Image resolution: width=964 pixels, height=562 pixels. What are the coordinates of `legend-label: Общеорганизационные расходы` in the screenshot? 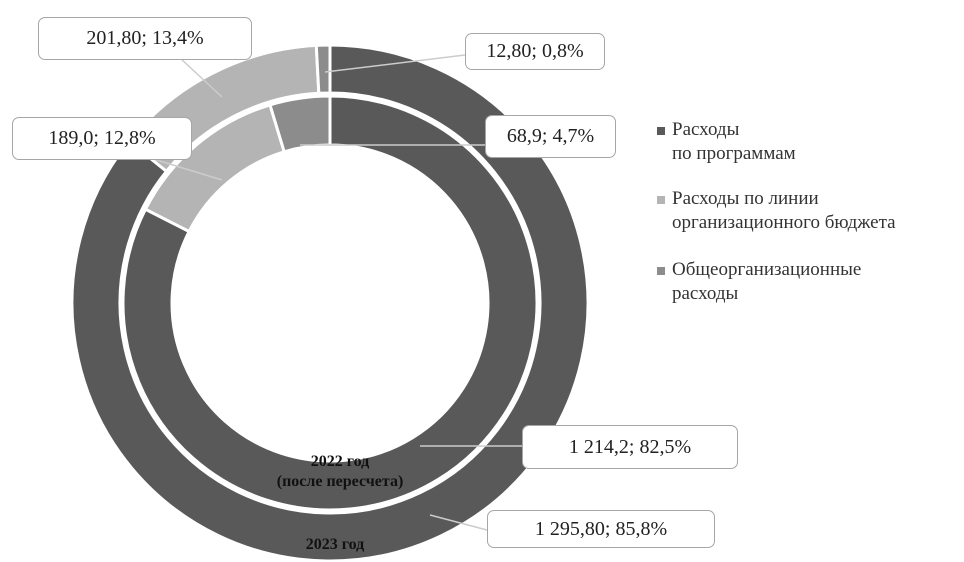 It's located at (767, 281).